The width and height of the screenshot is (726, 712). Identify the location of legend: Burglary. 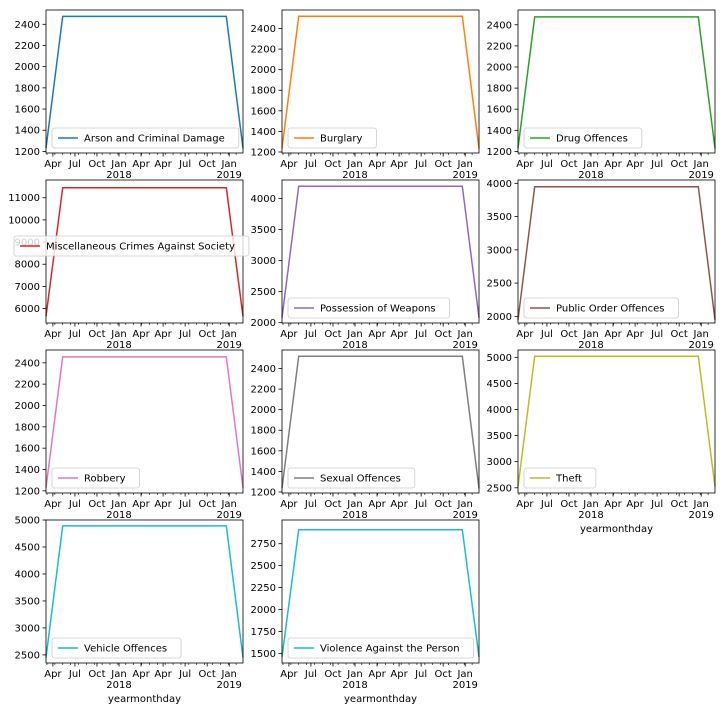
(332, 138).